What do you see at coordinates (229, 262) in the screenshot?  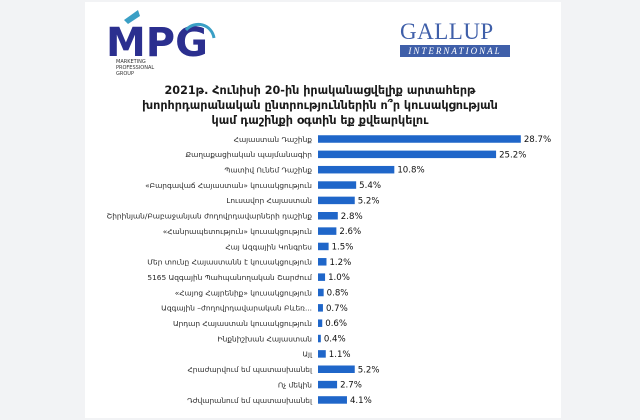 I see `category-label: Մեր տունը Հայաստանն է կուսակցություն` at bounding box center [229, 262].